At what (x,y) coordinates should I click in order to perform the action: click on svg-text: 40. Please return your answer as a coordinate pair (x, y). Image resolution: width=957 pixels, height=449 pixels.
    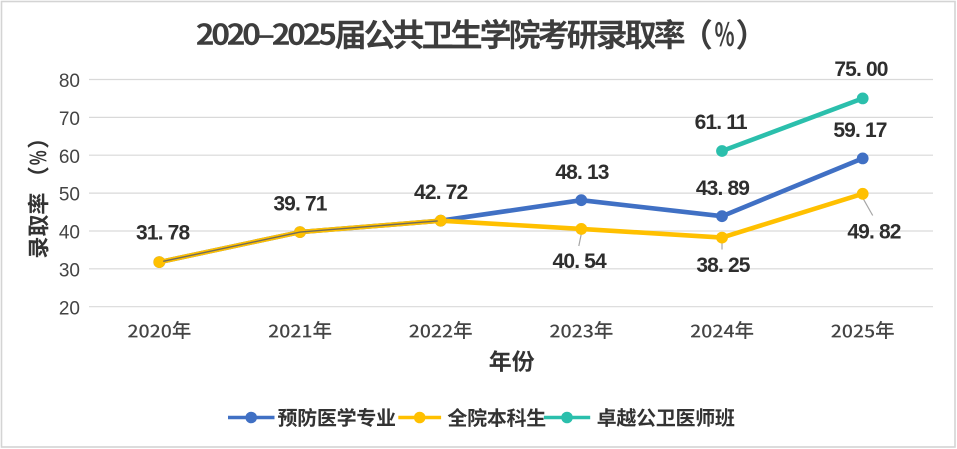
    Looking at the image, I should click on (69, 233).